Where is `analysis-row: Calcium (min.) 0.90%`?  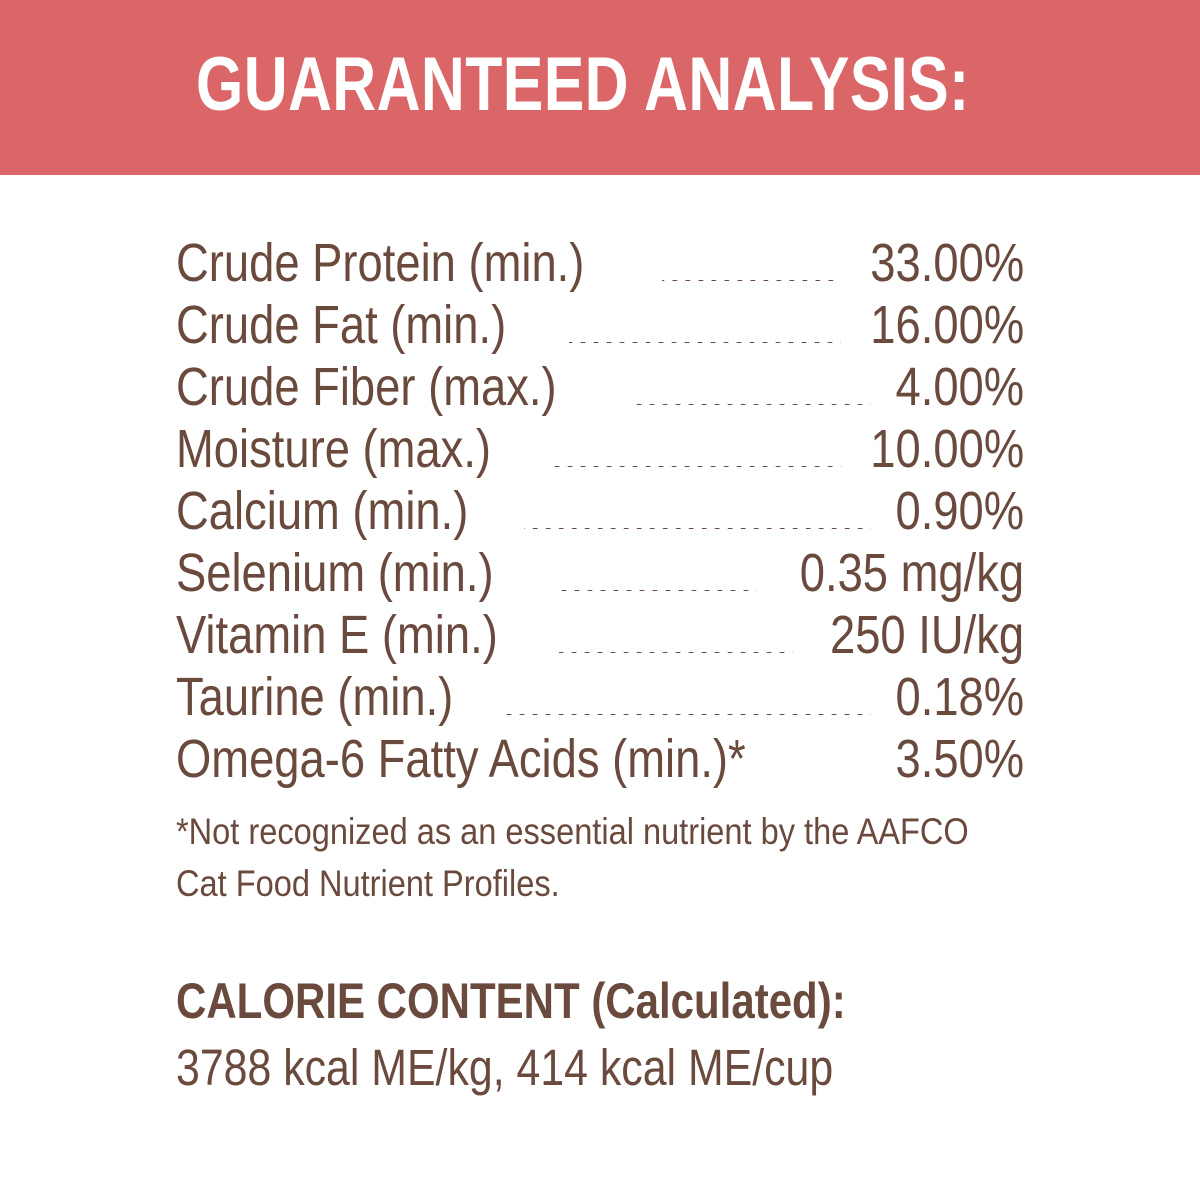
analysis-row: Calcium (min.) 0.90% is located at coordinates (600, 511).